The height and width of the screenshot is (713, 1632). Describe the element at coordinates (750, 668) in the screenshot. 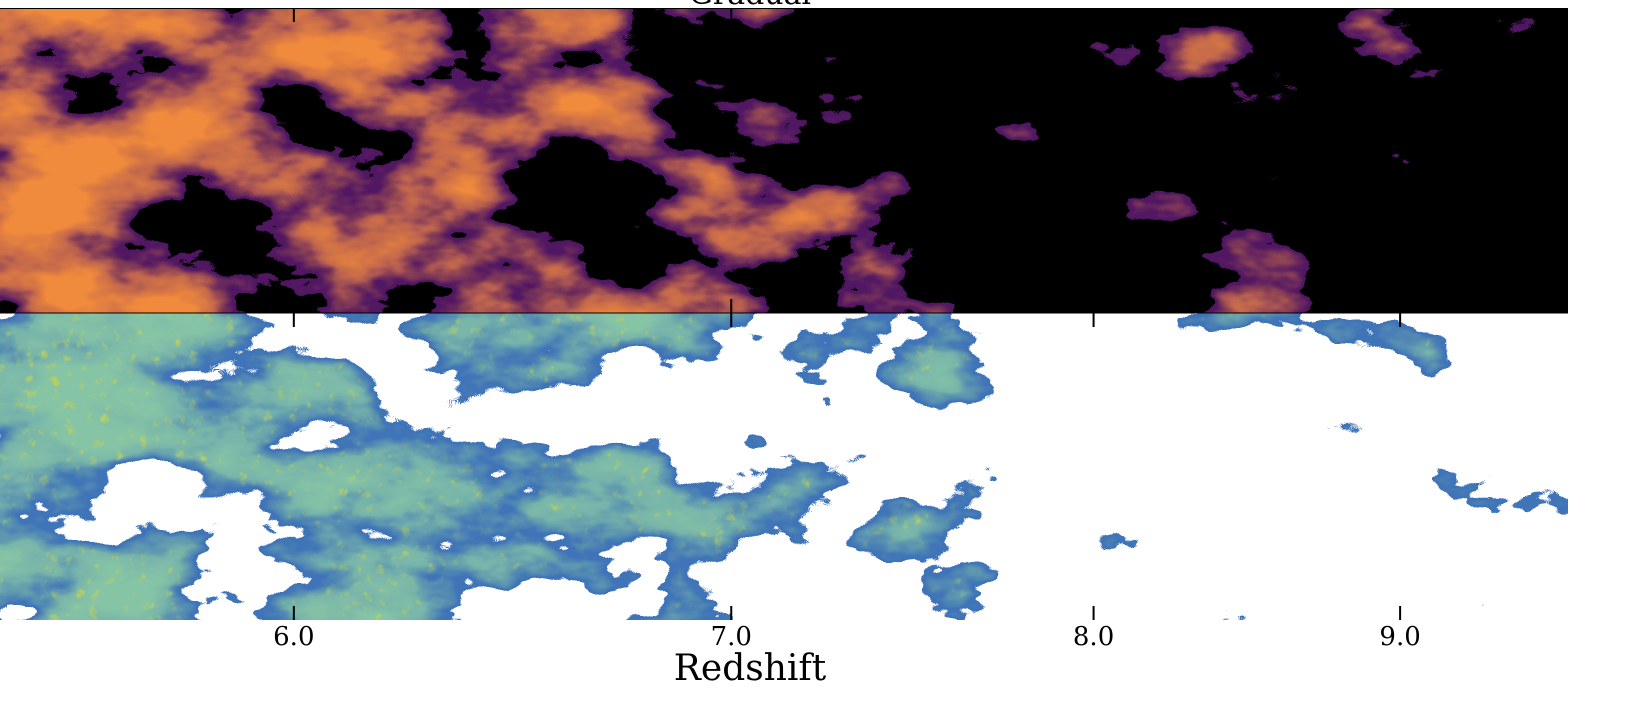

I see `x-axis-label: Redshift` at that location.